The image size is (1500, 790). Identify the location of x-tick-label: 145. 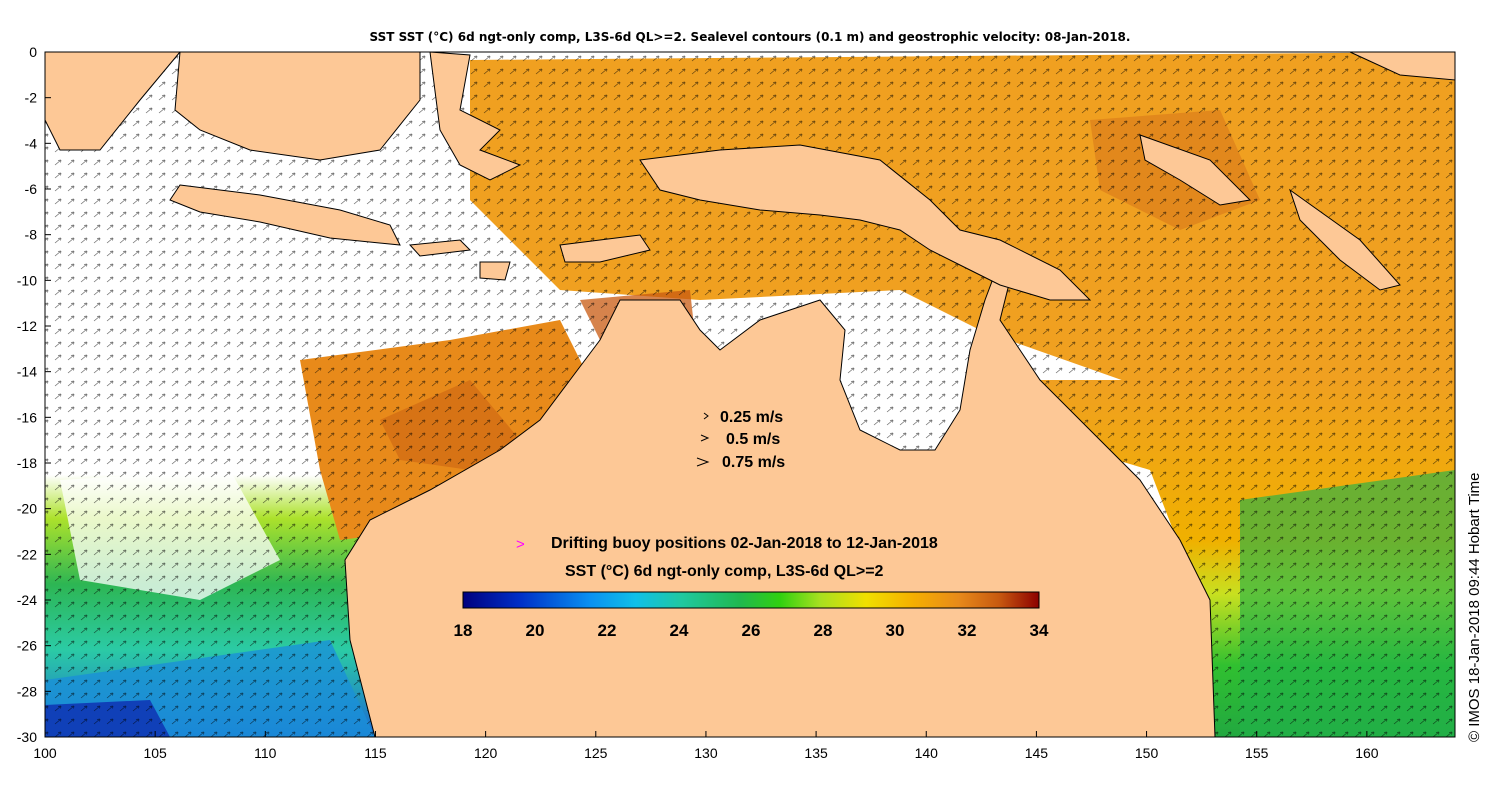
(1037, 753).